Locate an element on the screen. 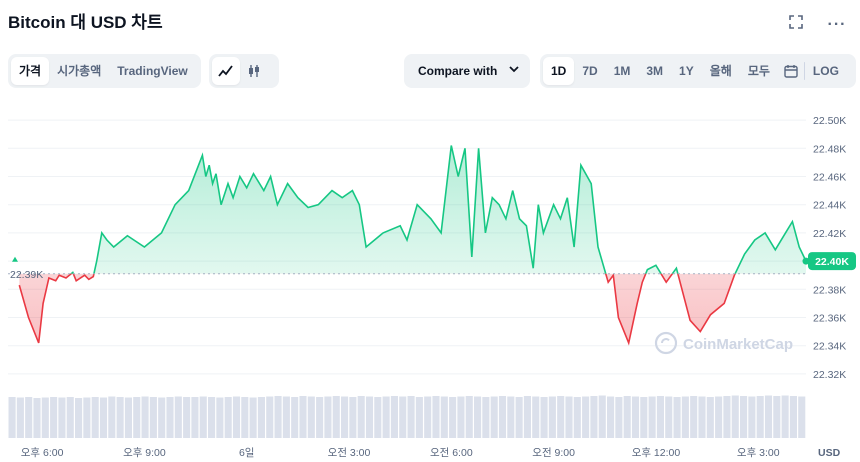 The image size is (860, 462). line-chart-button is located at coordinates (226, 71).